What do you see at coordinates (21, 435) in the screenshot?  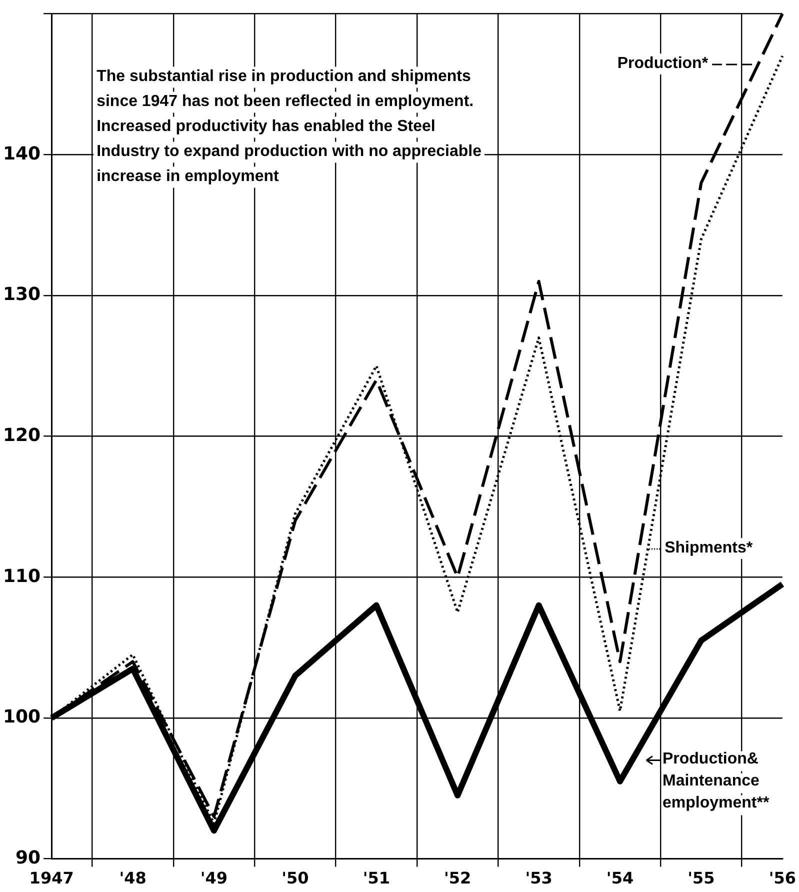 I see `y-tick-label: 120` at bounding box center [21, 435].